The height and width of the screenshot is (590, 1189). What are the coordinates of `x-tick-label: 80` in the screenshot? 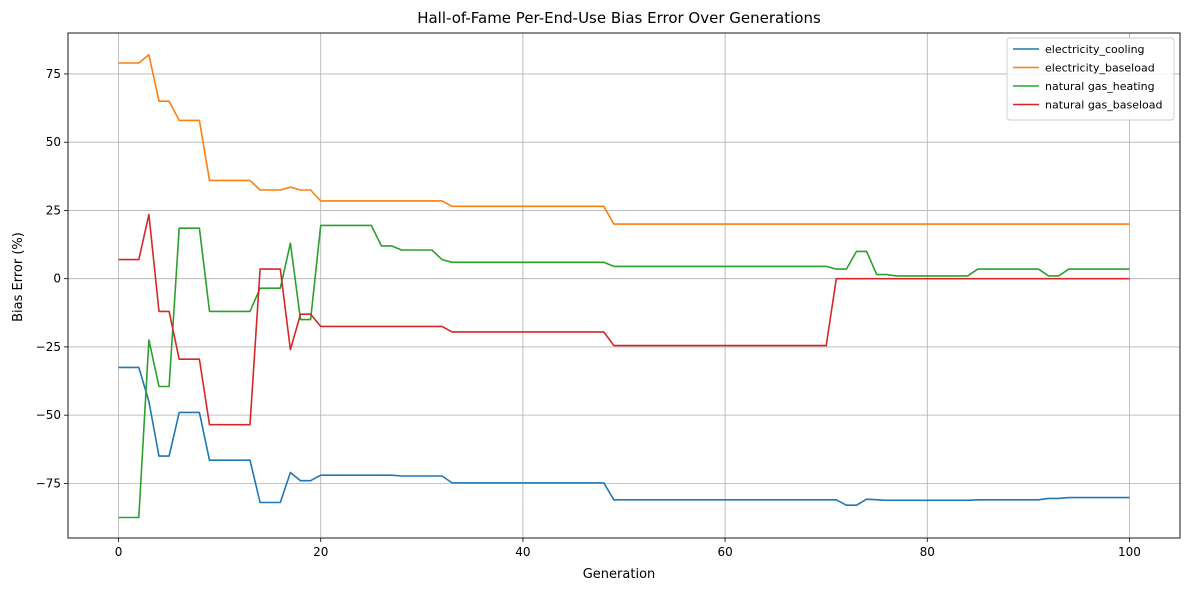 It's located at (927, 552).